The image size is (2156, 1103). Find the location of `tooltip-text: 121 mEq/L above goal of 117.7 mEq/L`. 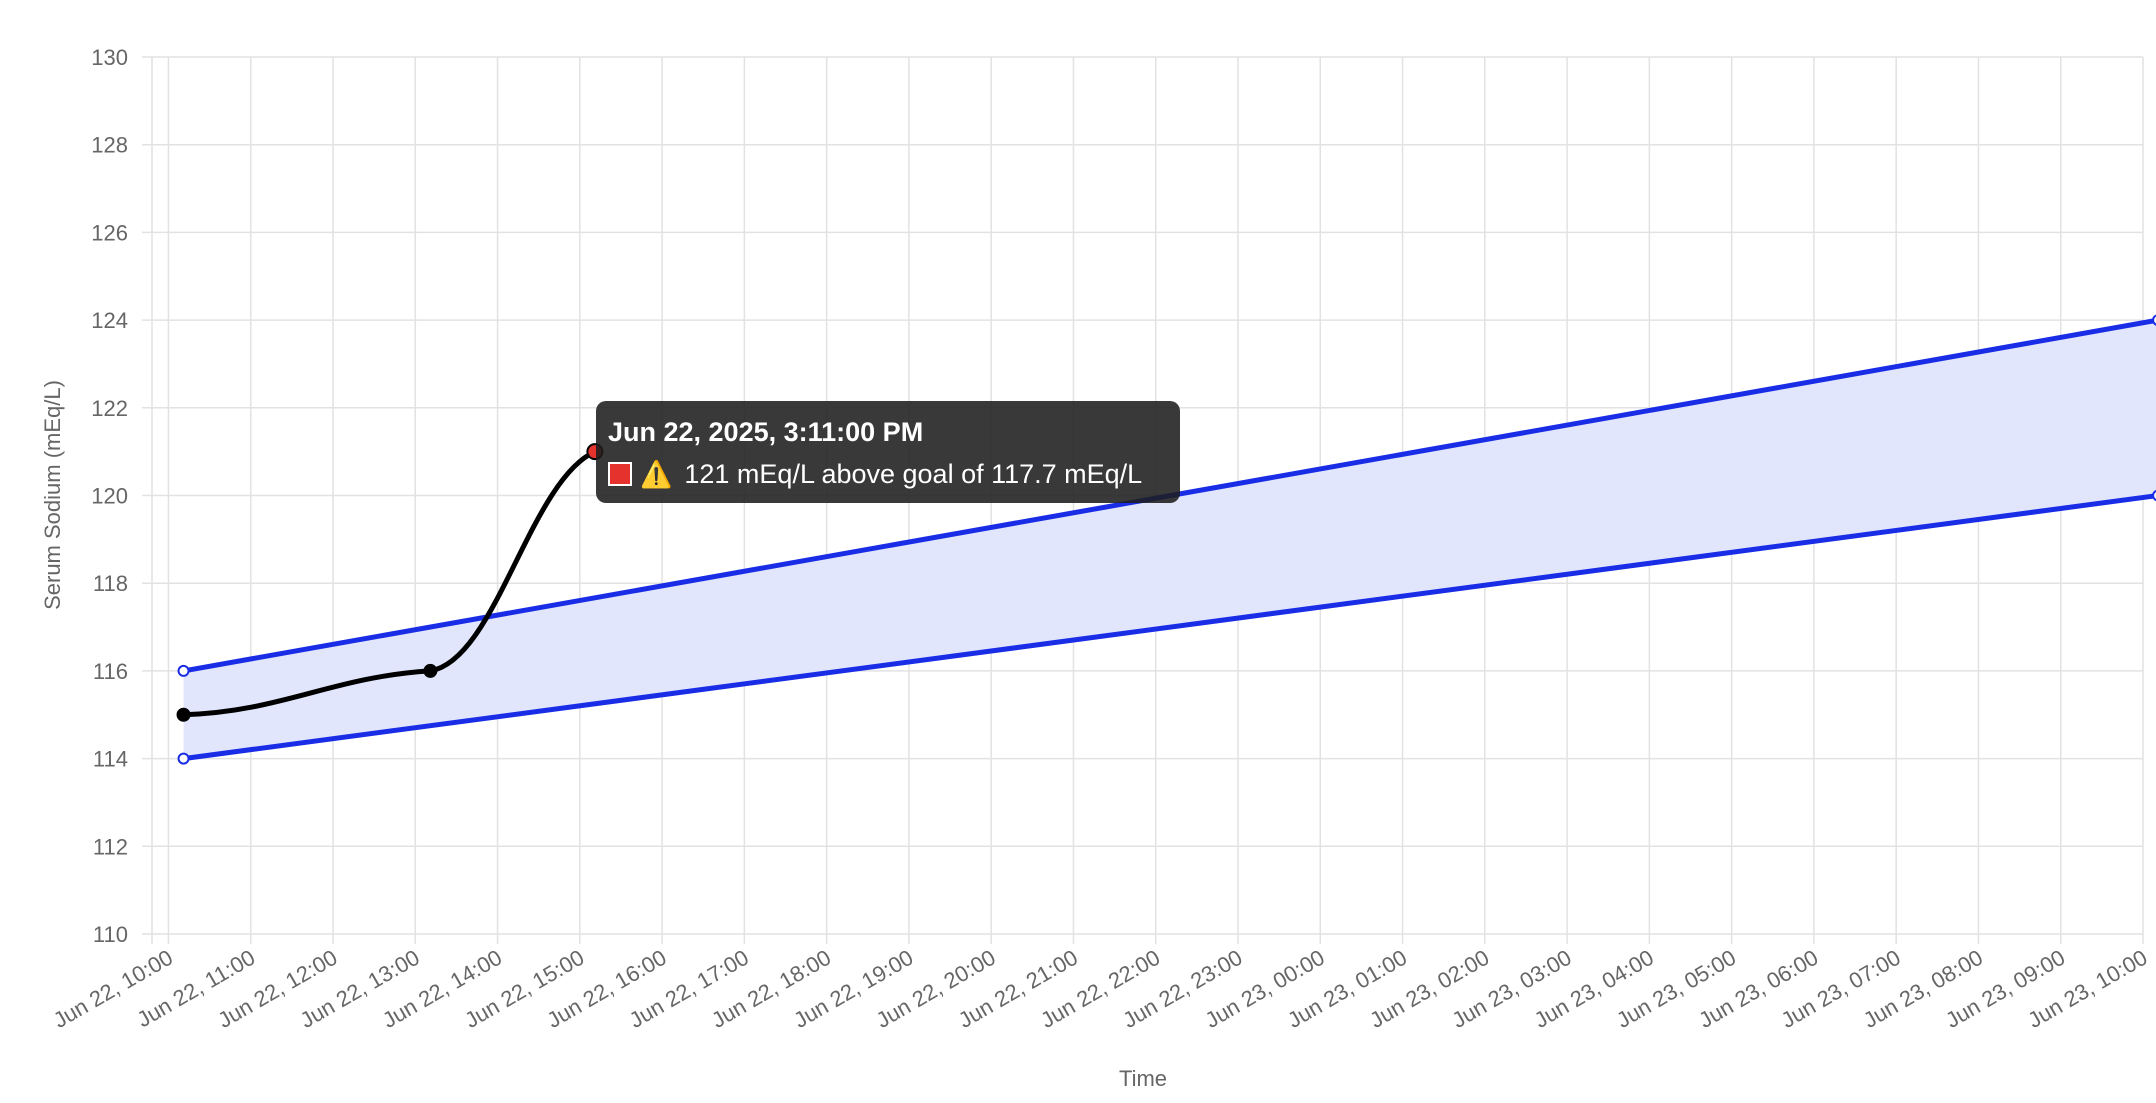

tooltip-text: 121 mEq/L above goal of 117.7 mEq/L is located at coordinates (913, 474).